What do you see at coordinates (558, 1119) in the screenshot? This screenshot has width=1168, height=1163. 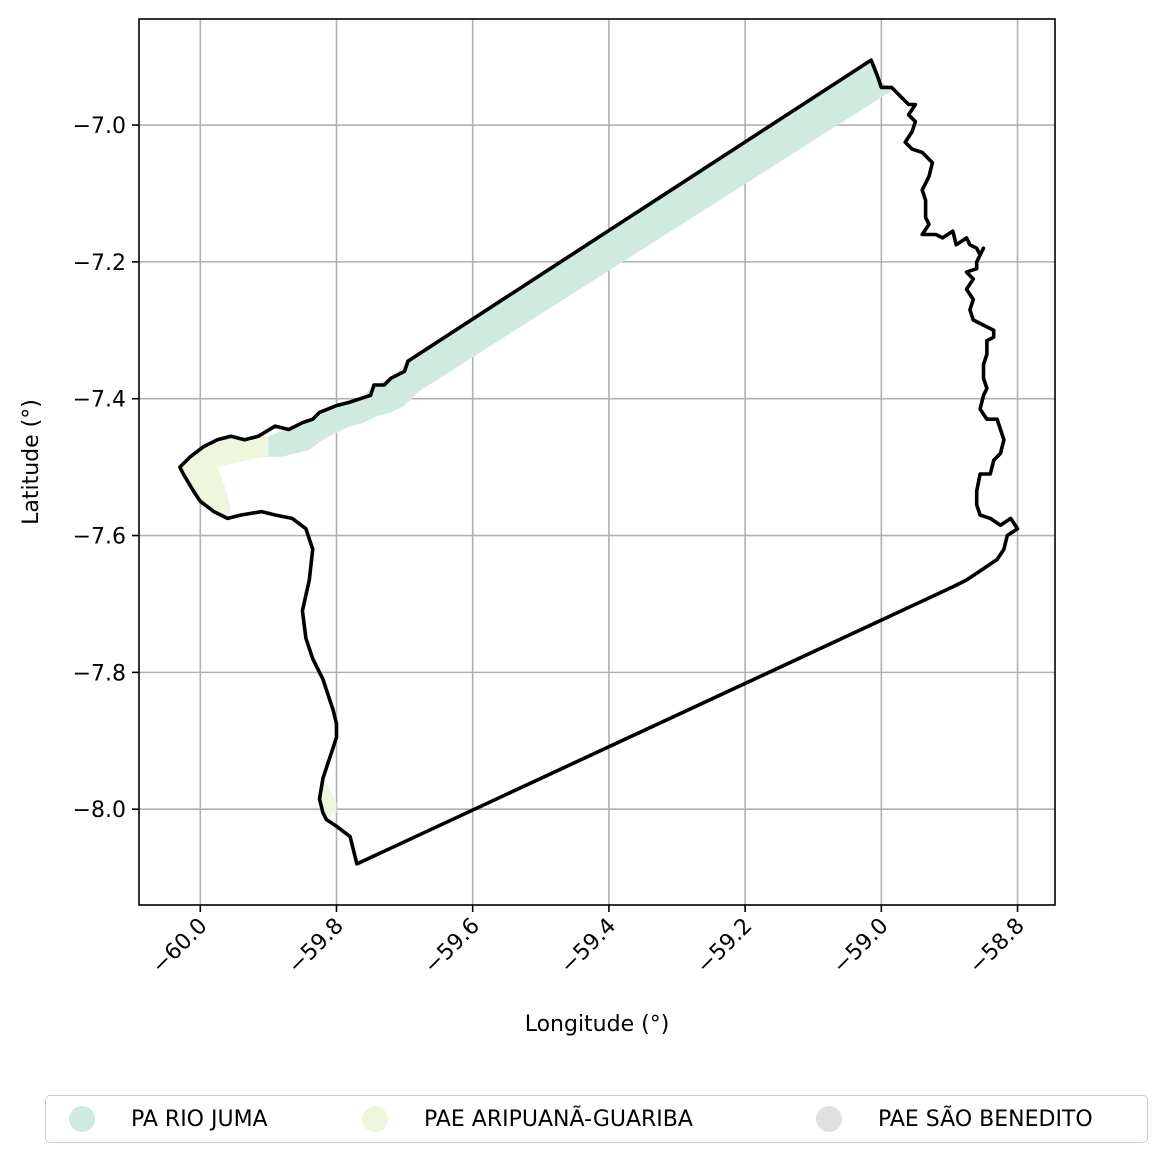 I see `legend-label: PAE ARIPUANÃ-GUARIBA` at bounding box center [558, 1119].